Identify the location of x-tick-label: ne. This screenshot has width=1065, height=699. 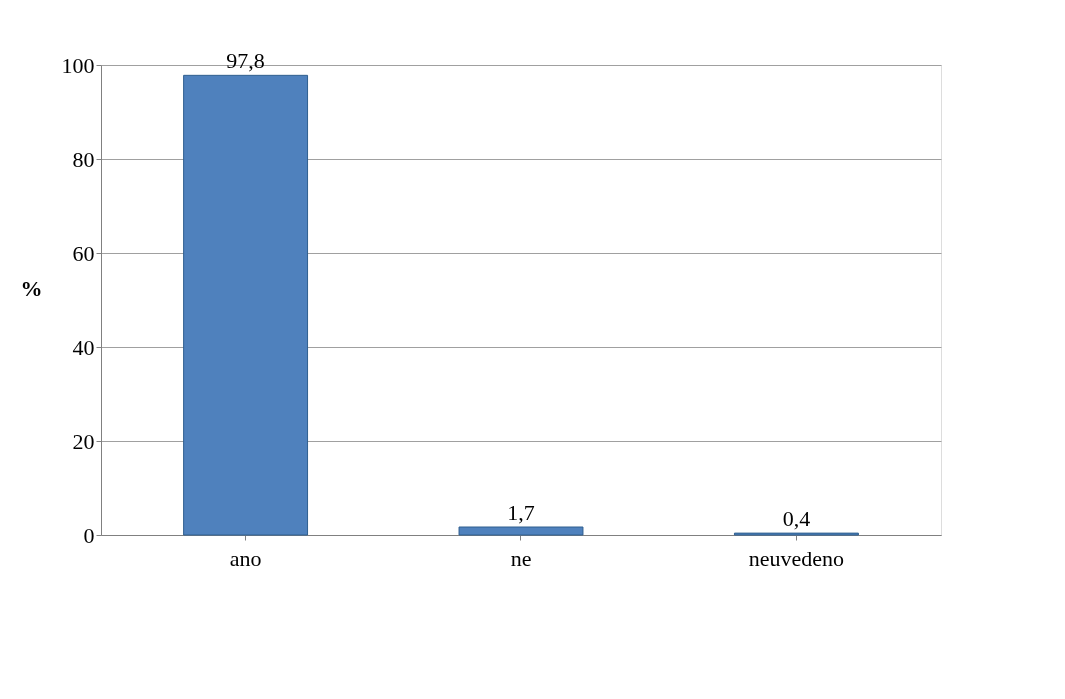
(521, 558).